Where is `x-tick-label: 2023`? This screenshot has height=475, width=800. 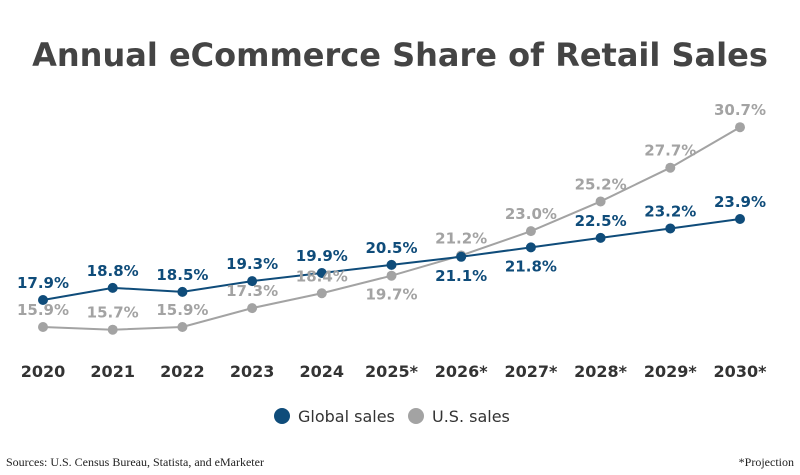 x-tick-label: 2023 is located at coordinates (252, 371).